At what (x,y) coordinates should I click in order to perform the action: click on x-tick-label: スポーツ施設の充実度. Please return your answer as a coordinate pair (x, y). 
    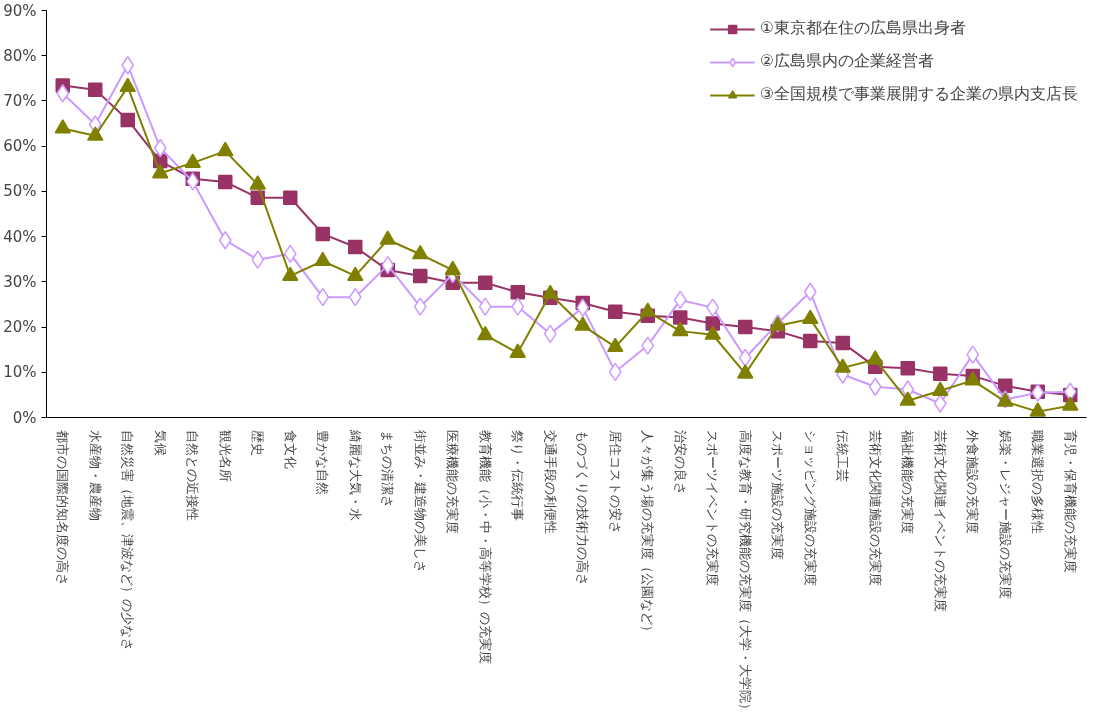
    Looking at the image, I should click on (778, 494).